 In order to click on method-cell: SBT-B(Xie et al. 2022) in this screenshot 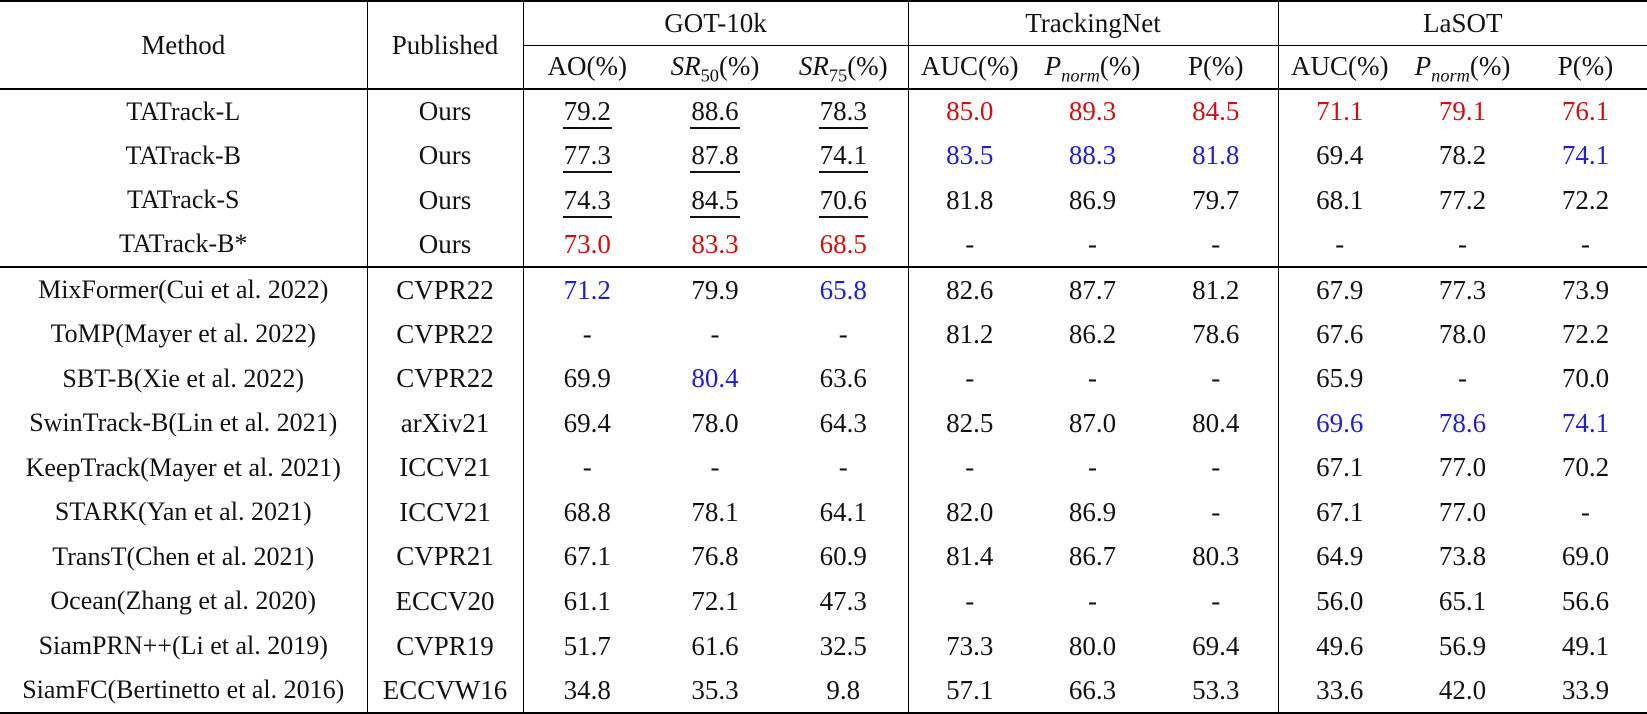, I will do `click(184, 378)`.